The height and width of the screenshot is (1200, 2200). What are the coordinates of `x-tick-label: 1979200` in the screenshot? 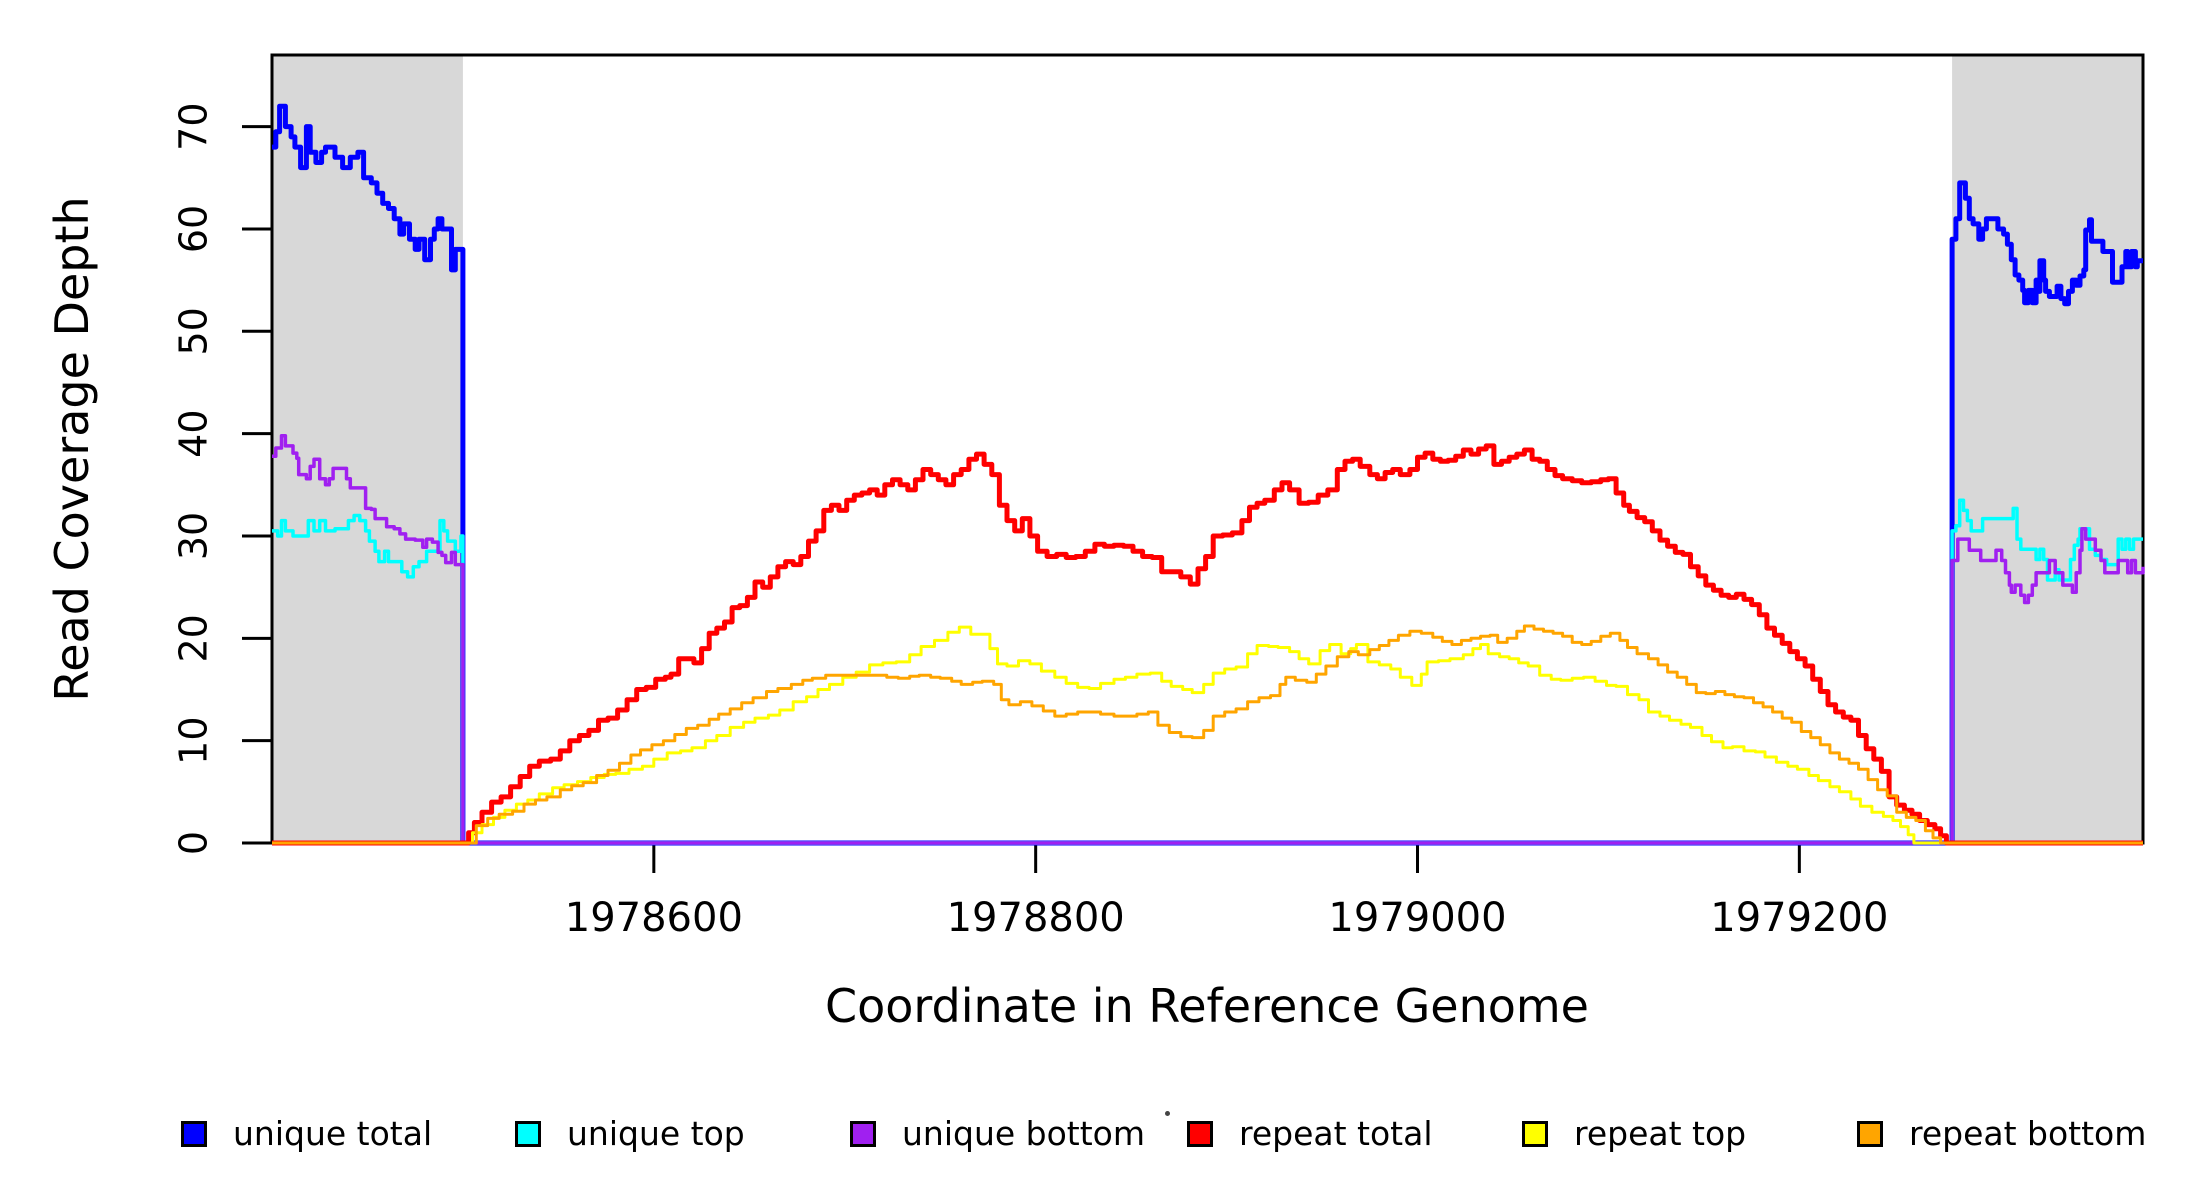 It's located at (1799, 918).